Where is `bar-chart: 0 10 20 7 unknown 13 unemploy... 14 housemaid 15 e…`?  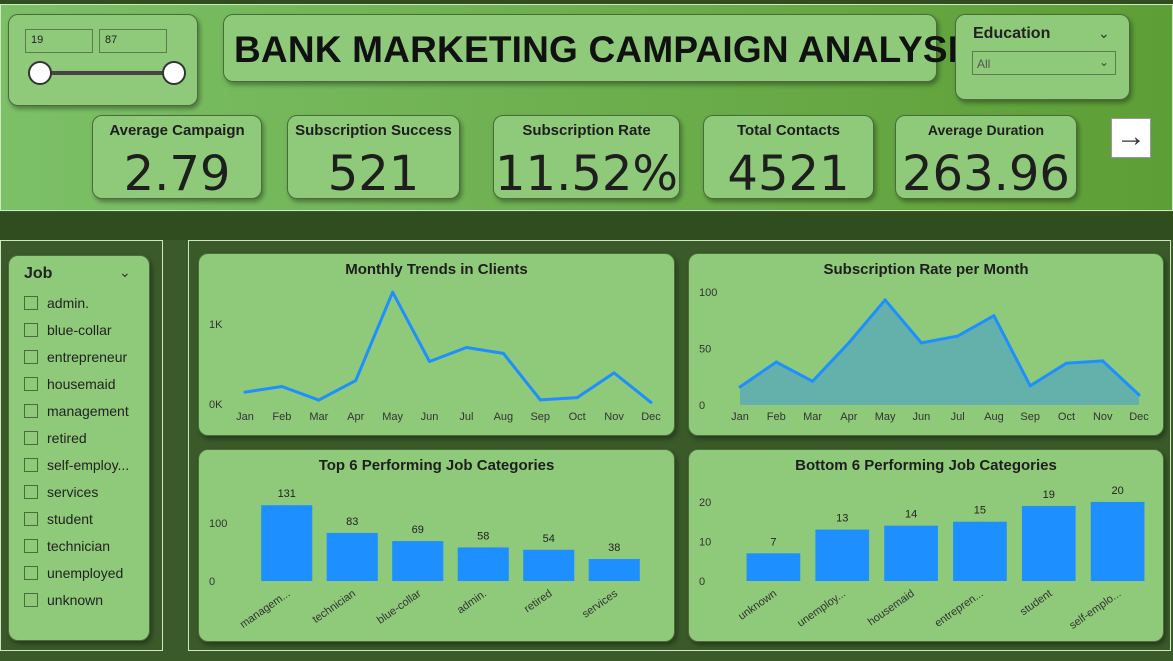 bar-chart: 0 10 20 7 unknown 13 unemploy... 14 housemaid 15 e… is located at coordinates (922, 558).